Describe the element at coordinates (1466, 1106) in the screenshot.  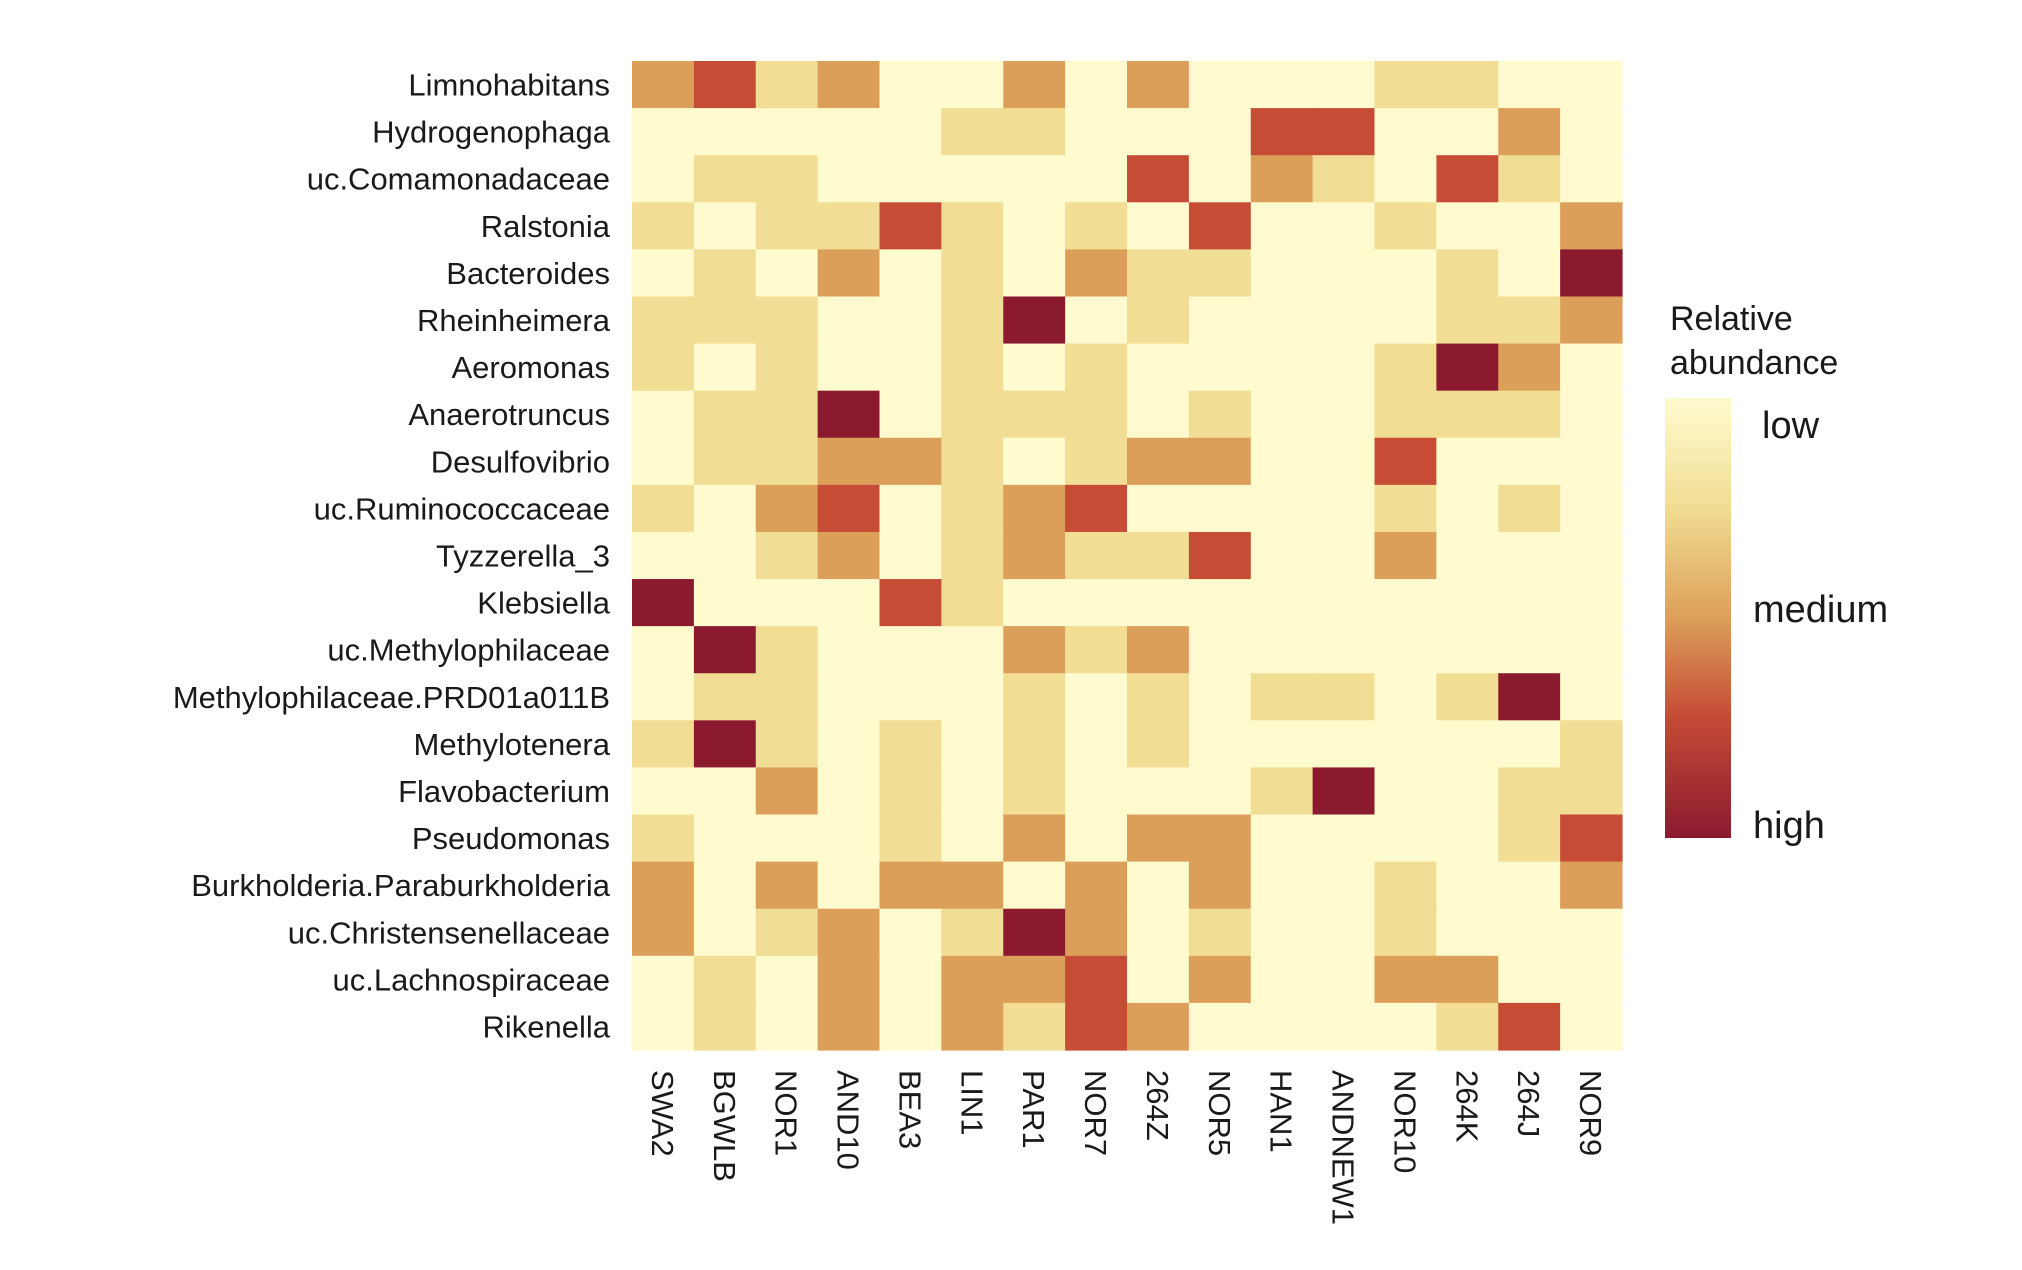
I see `x-tick-label: 264K` at that location.